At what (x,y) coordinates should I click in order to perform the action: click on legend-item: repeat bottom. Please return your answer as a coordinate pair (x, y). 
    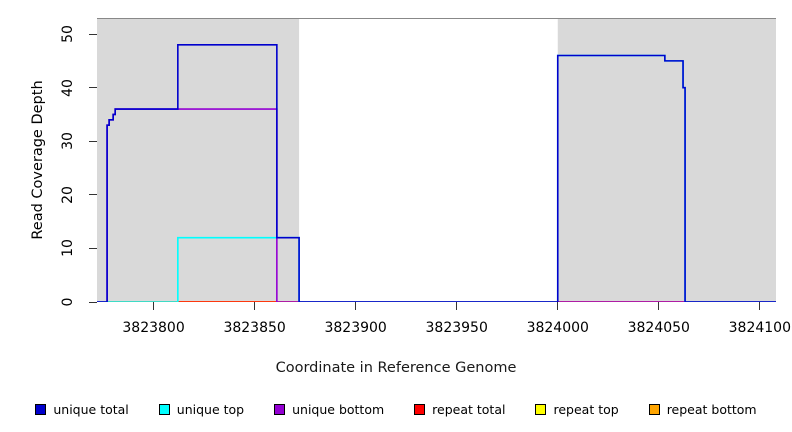
    Looking at the image, I should click on (702, 409).